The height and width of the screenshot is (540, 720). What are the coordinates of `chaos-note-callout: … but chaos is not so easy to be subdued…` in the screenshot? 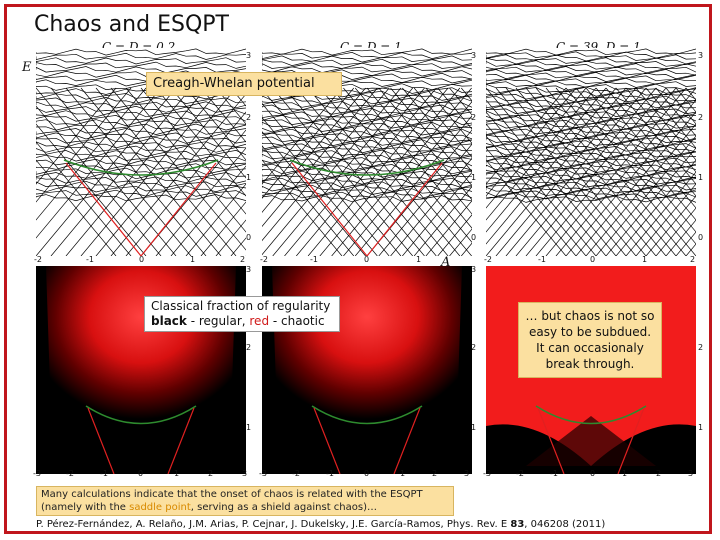 It's located at (590, 340).